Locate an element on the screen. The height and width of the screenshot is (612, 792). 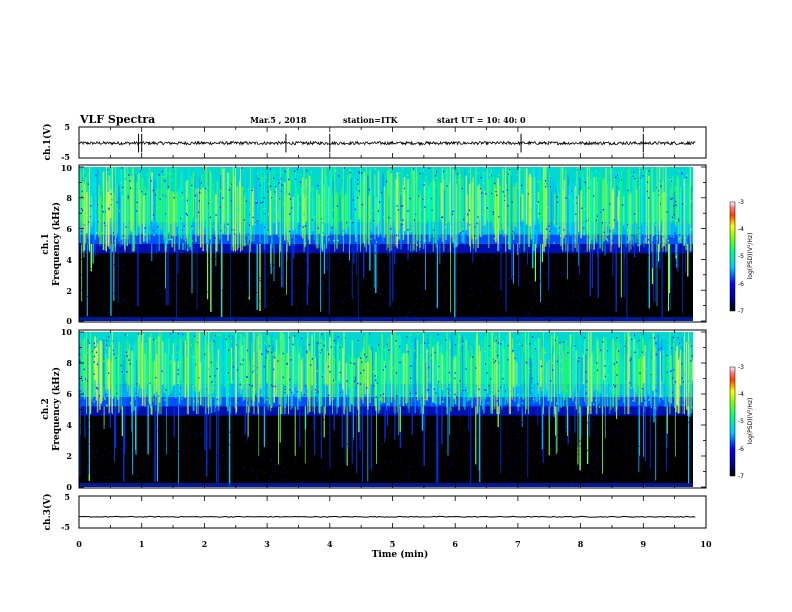
xtick-1: 1 is located at coordinates (142, 544).